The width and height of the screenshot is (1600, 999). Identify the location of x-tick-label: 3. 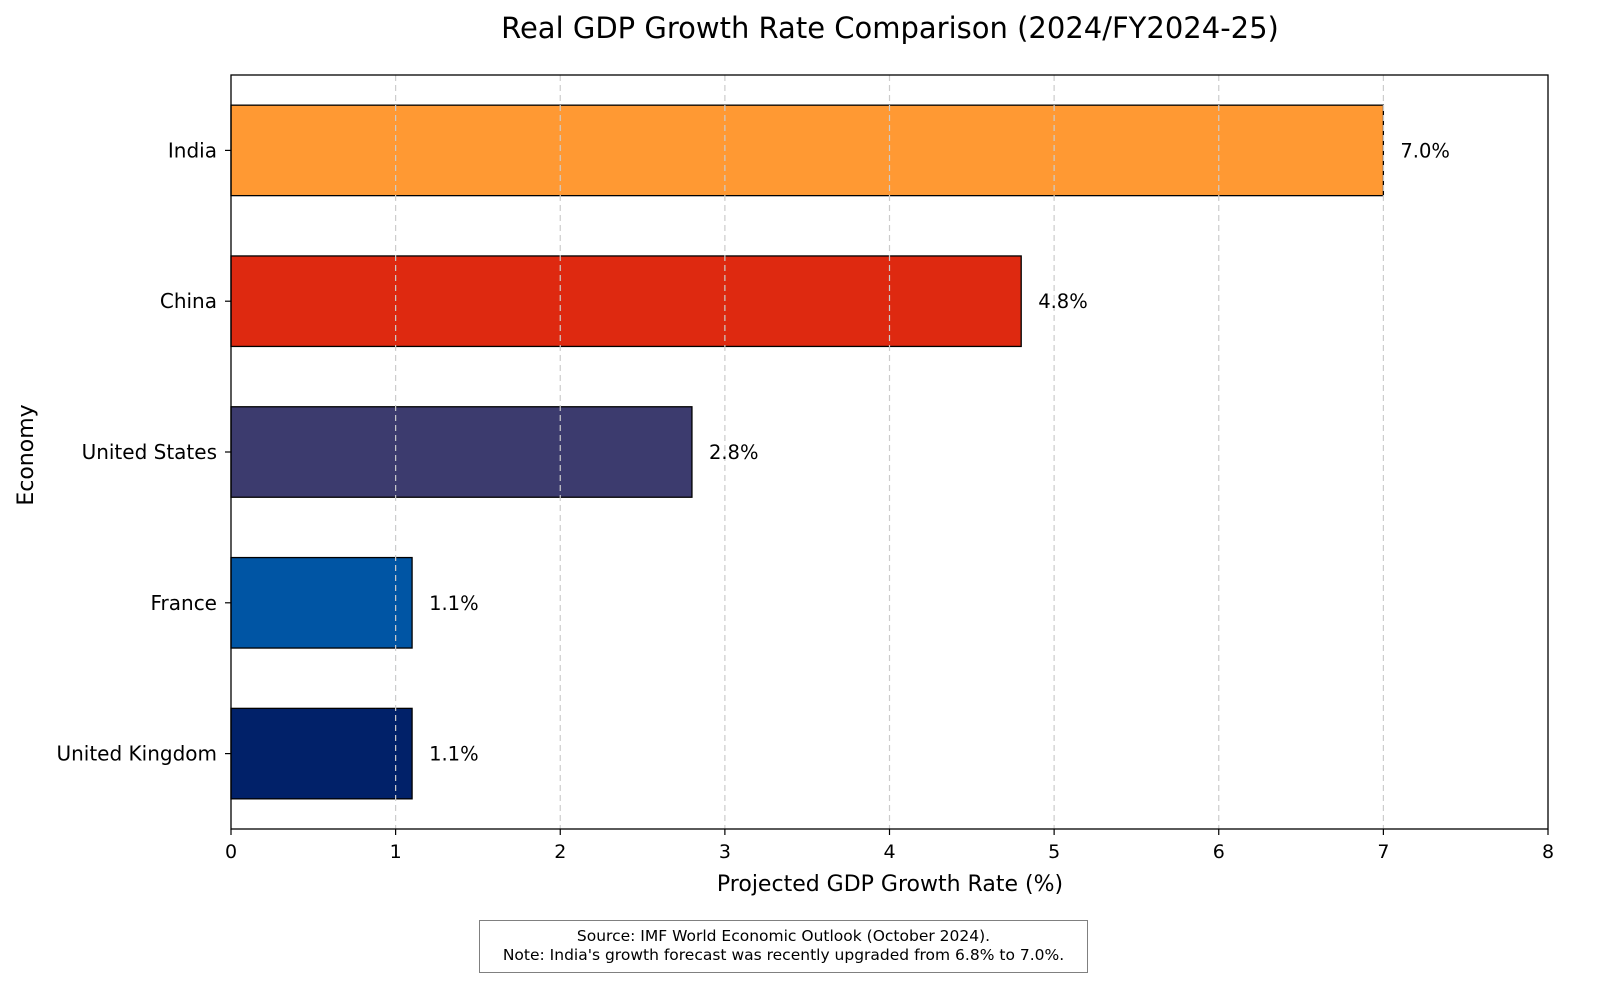
(725, 852).